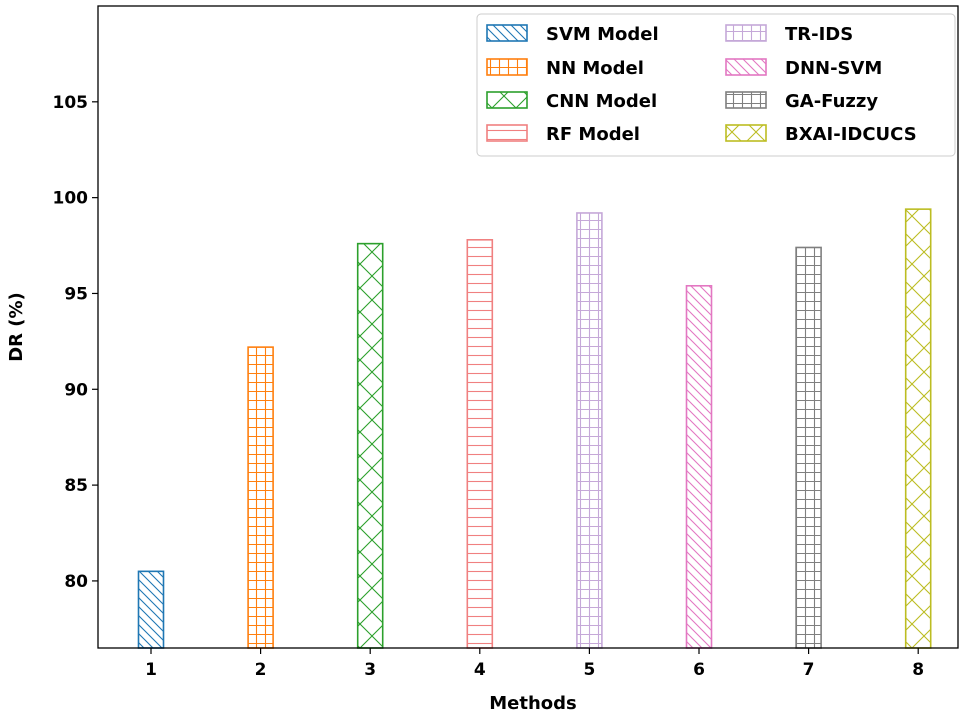 The height and width of the screenshot is (715, 975). What do you see at coordinates (76, 294) in the screenshot?
I see `y-tick-label: 95` at bounding box center [76, 294].